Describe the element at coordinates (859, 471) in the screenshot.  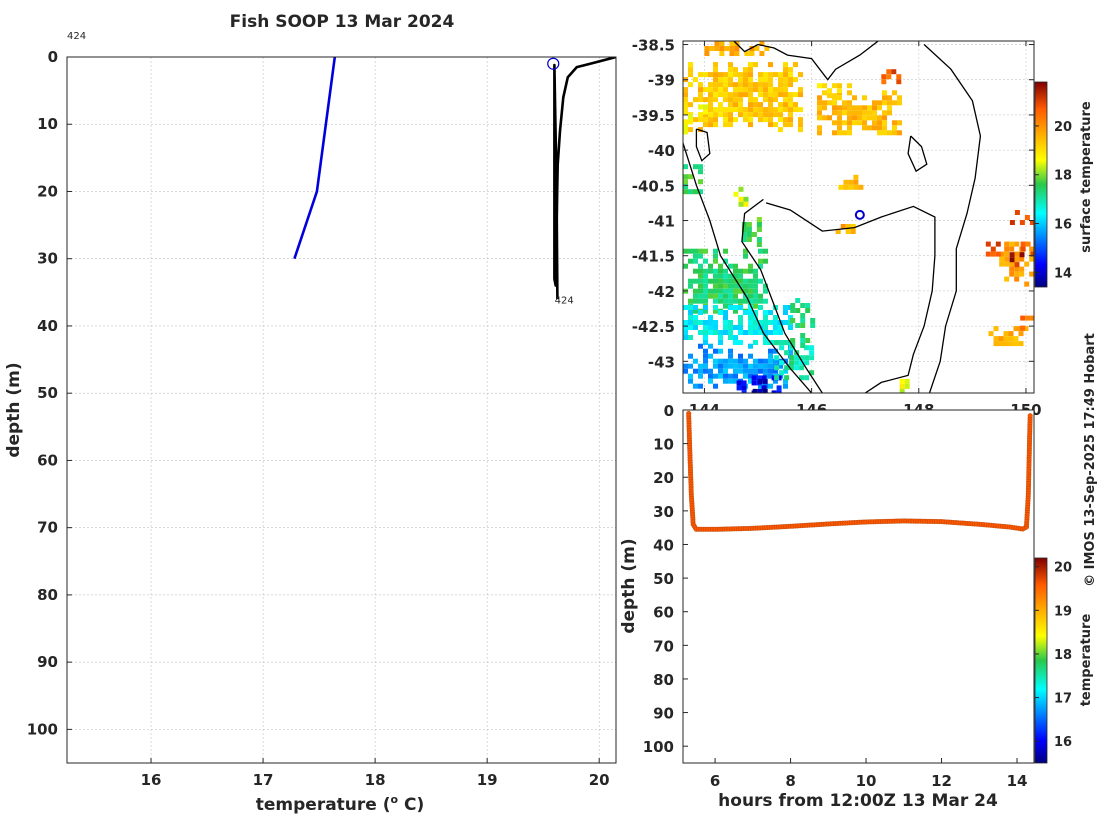
I see `depth-track-points` at that location.